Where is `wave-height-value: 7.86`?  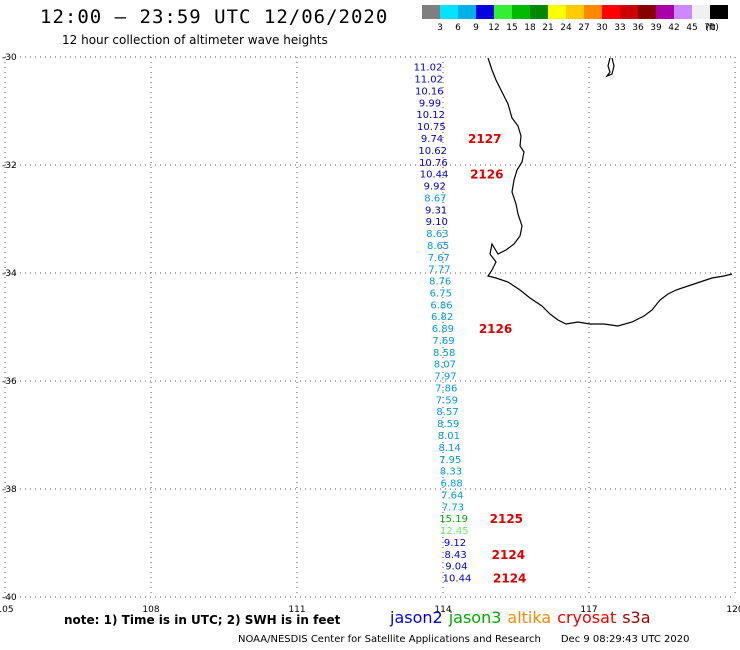 wave-height-value: 7.86 is located at coordinates (446, 388).